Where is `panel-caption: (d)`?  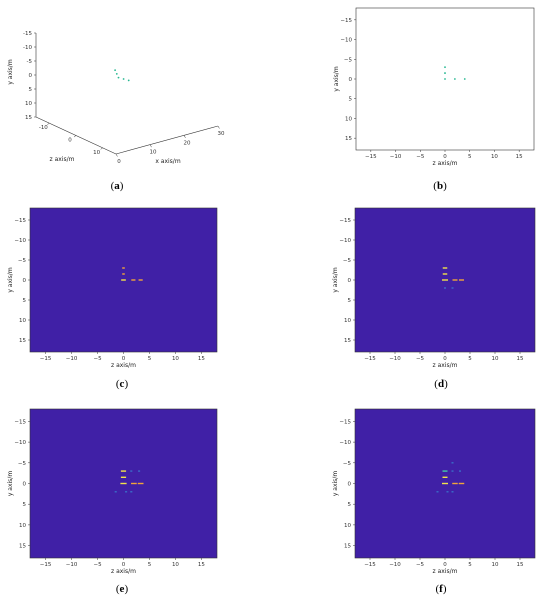 panel-caption: (d) is located at coordinates (441, 384).